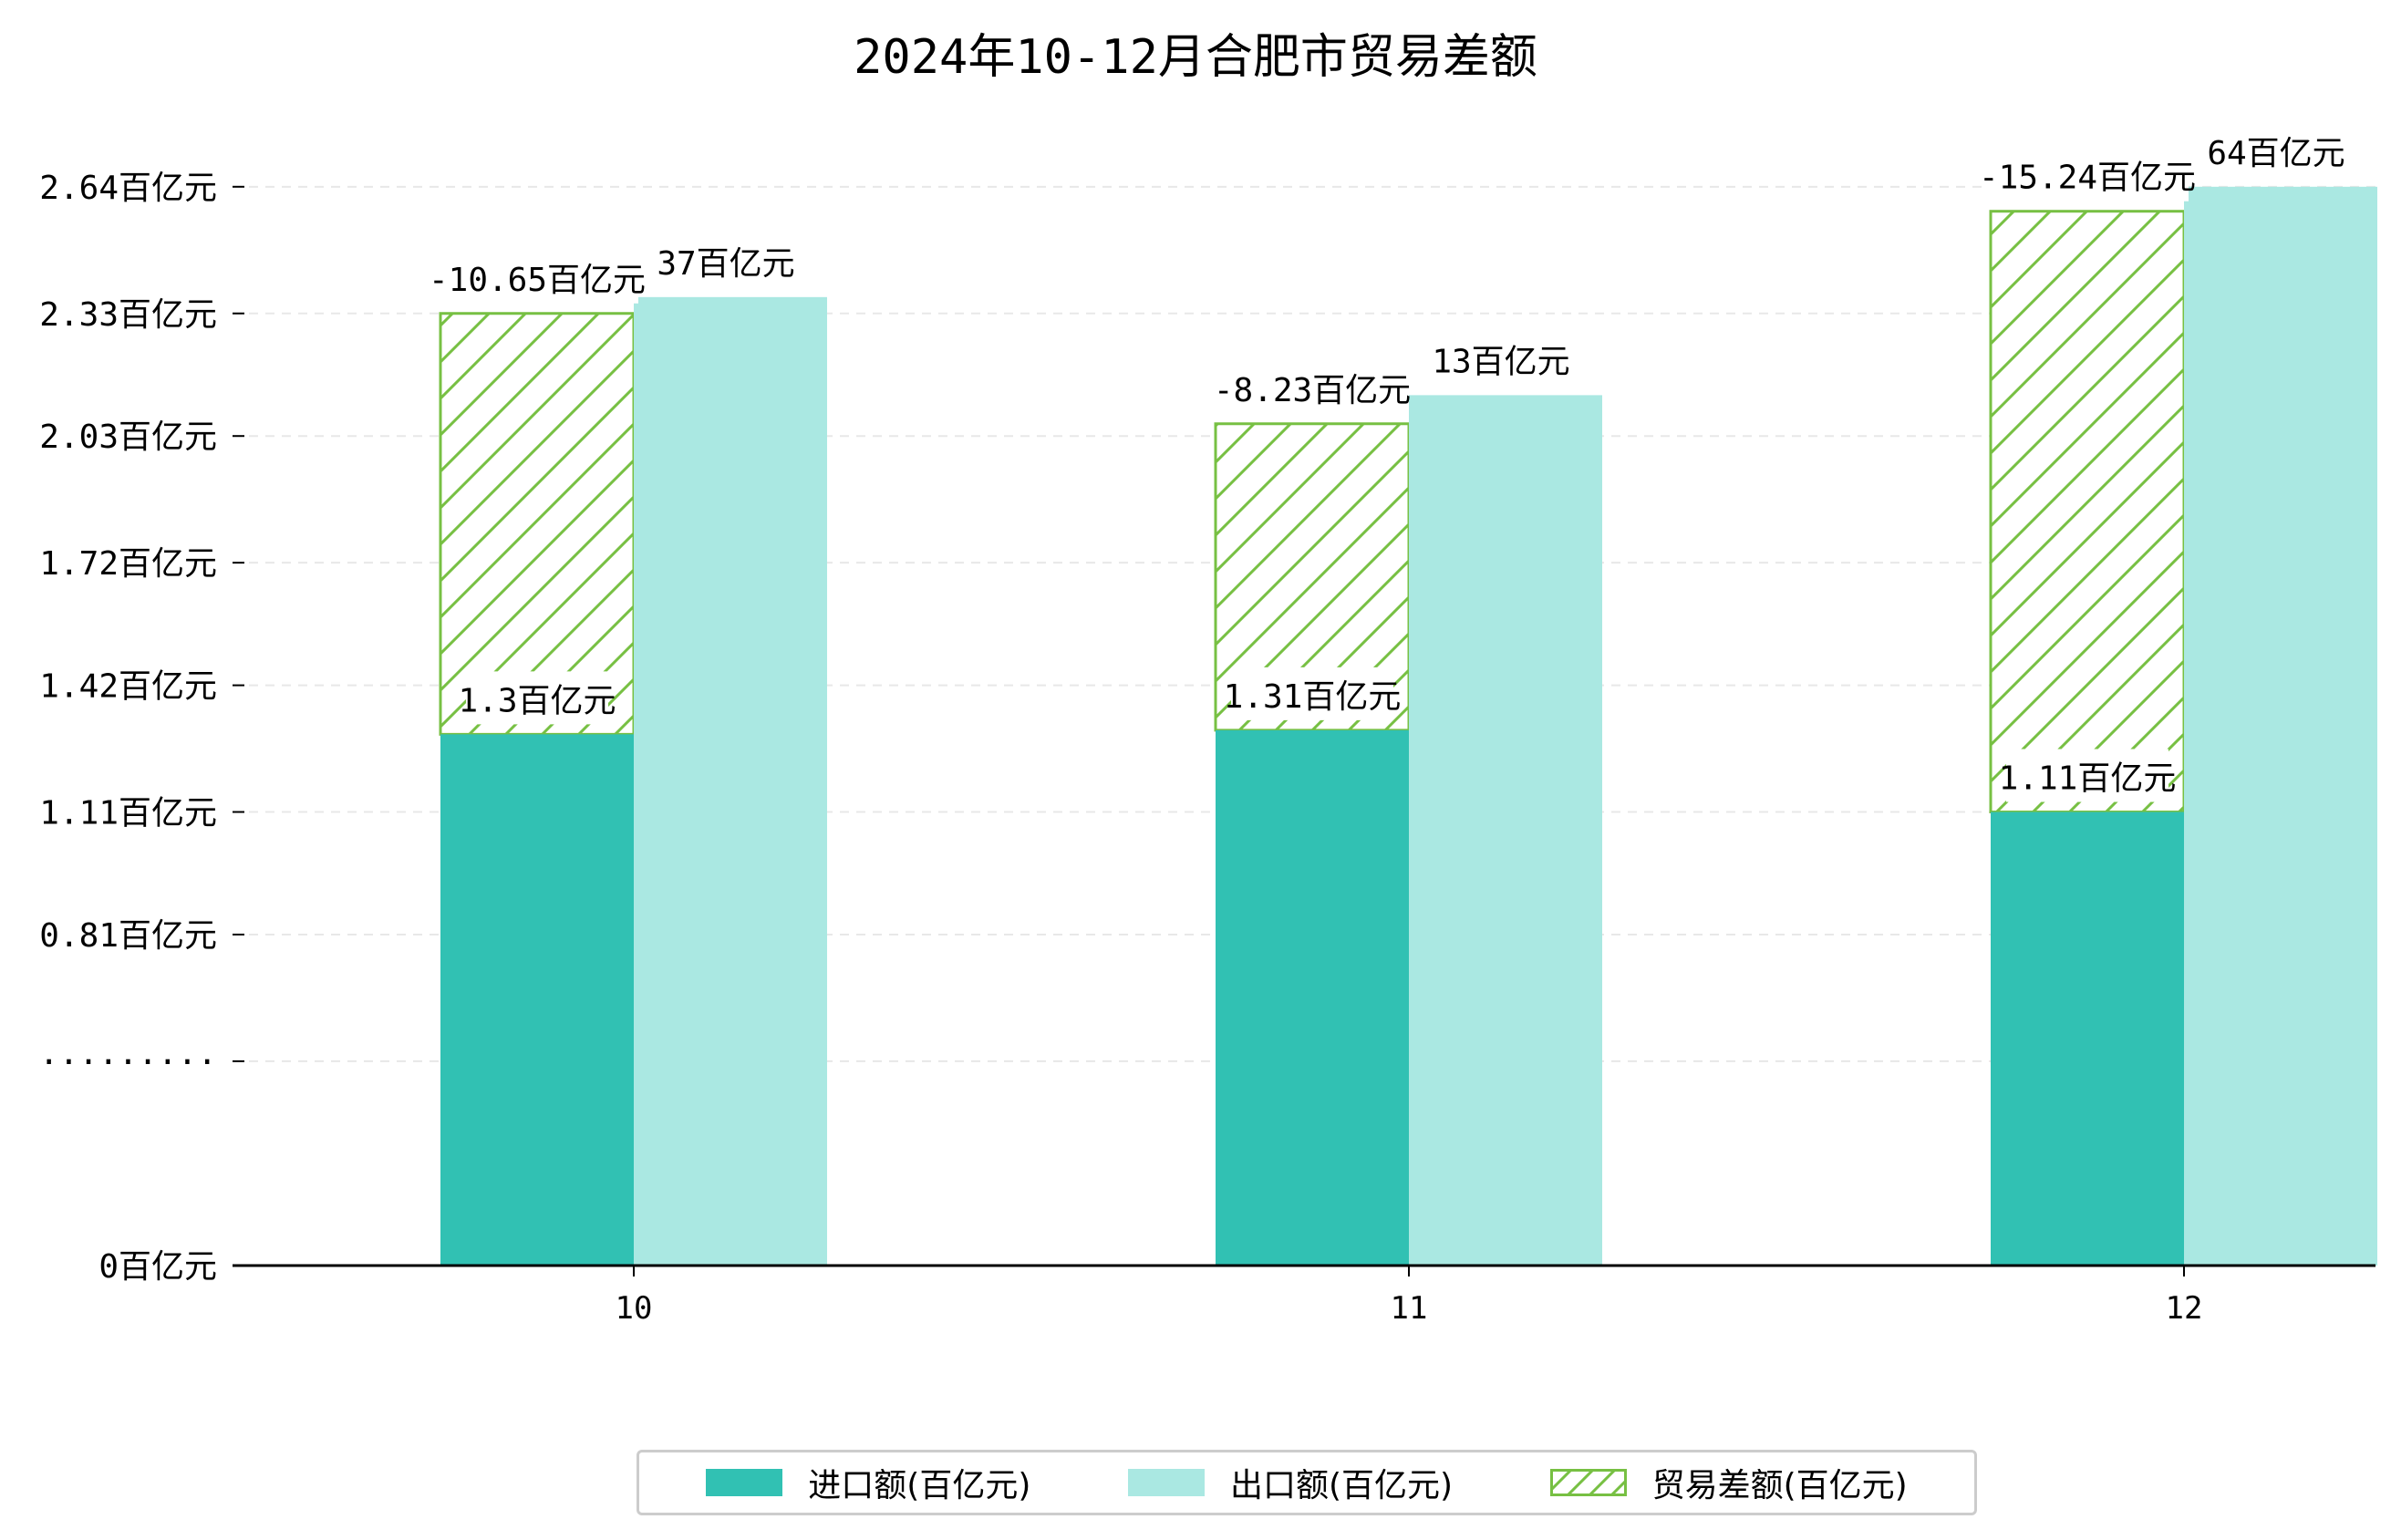  What do you see at coordinates (2088, 779) in the screenshot?
I see `data-label-import: 1.11百亿元` at bounding box center [2088, 779].